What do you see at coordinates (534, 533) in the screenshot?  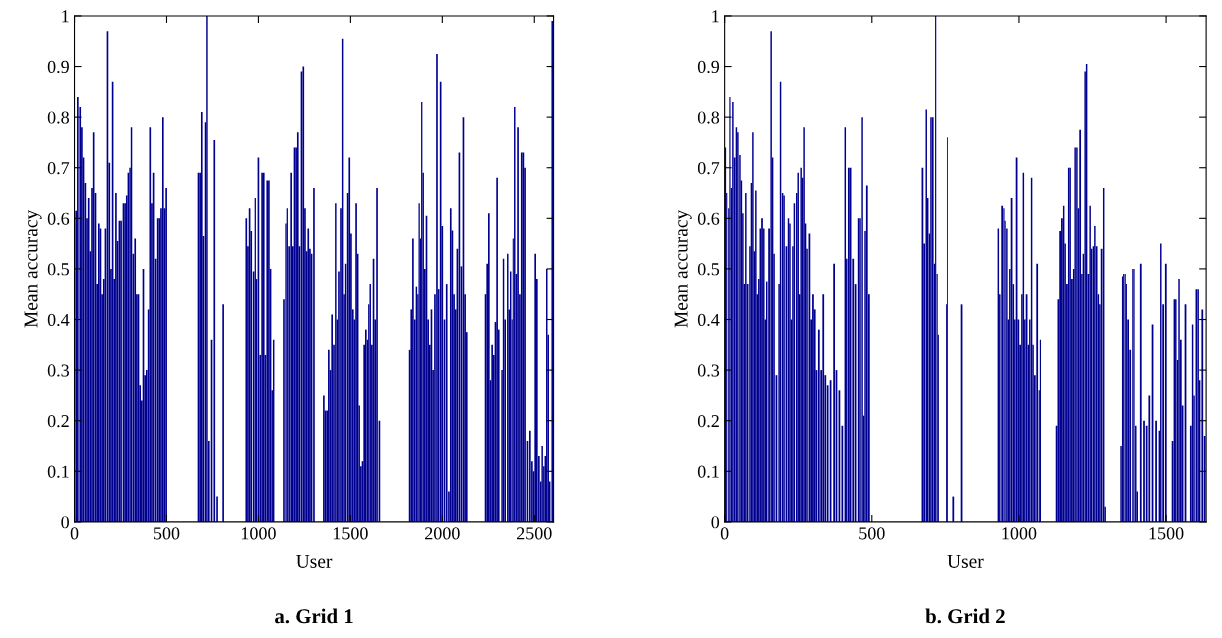 I see `x-tick-label: 2500` at bounding box center [534, 533].